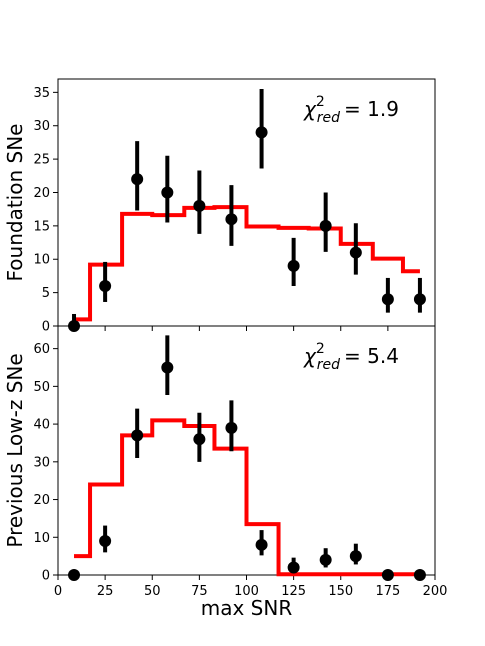 Image resolution: width=485 pixels, height=646 pixels. Describe the element at coordinates (41, 349) in the screenshot. I see `y-tick-label: 60` at that location.